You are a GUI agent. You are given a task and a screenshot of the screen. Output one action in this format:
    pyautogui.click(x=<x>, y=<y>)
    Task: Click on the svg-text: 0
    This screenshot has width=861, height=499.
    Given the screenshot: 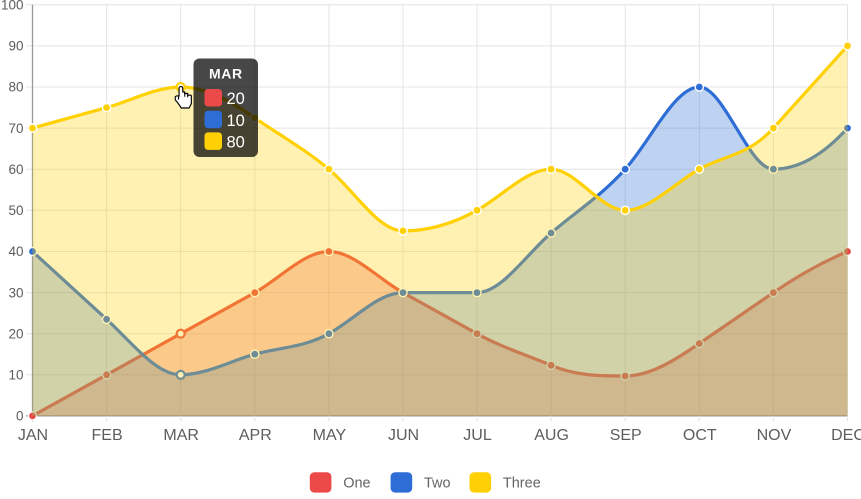 What is the action you would take?
    pyautogui.click(x=20, y=416)
    